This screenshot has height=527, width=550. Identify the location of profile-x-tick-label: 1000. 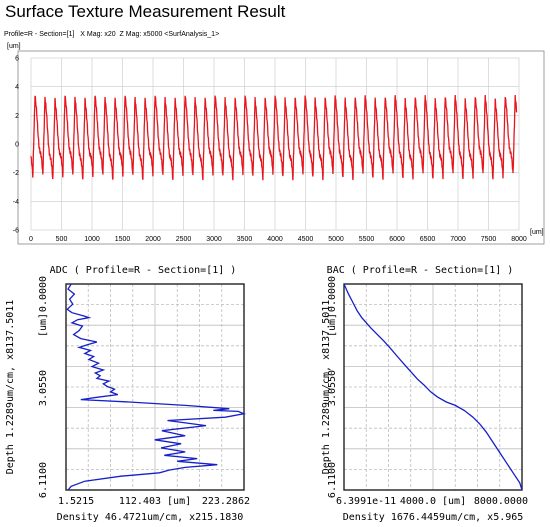
(92, 239).